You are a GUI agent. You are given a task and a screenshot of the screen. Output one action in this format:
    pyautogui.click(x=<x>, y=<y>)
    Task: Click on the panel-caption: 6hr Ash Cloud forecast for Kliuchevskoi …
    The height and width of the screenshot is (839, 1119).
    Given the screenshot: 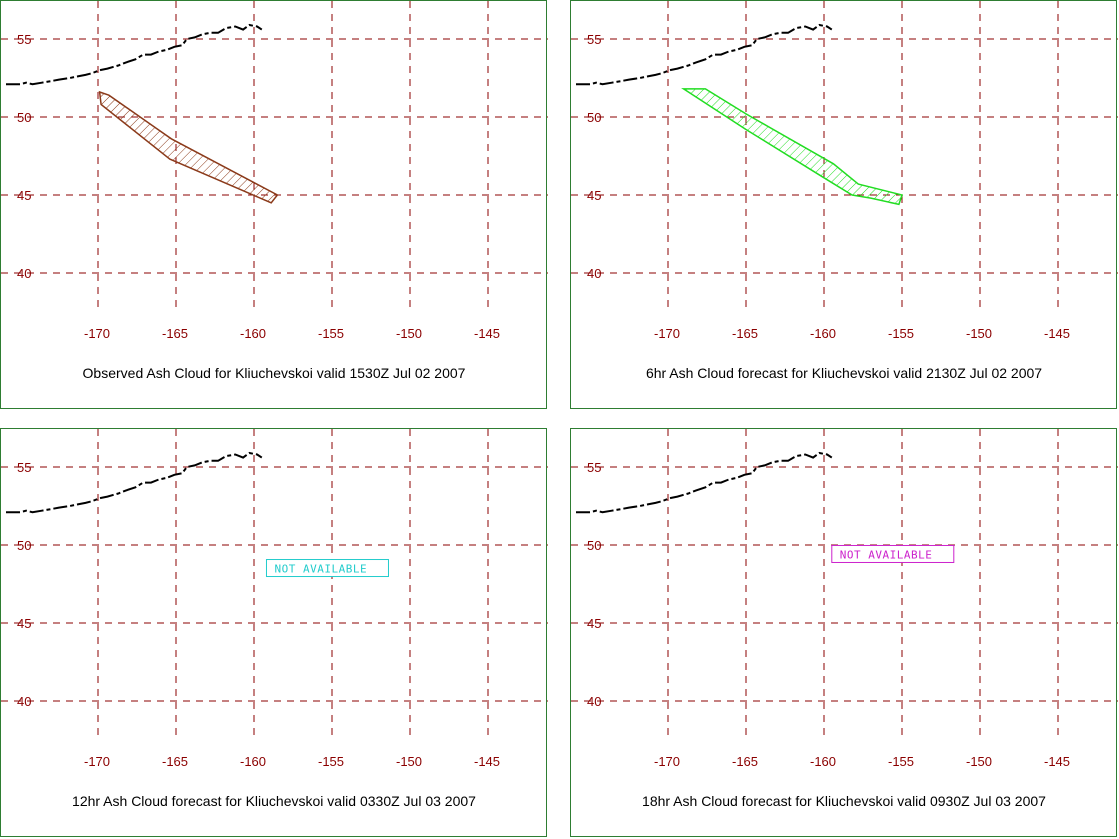 What is the action you would take?
    pyautogui.click(x=844, y=373)
    